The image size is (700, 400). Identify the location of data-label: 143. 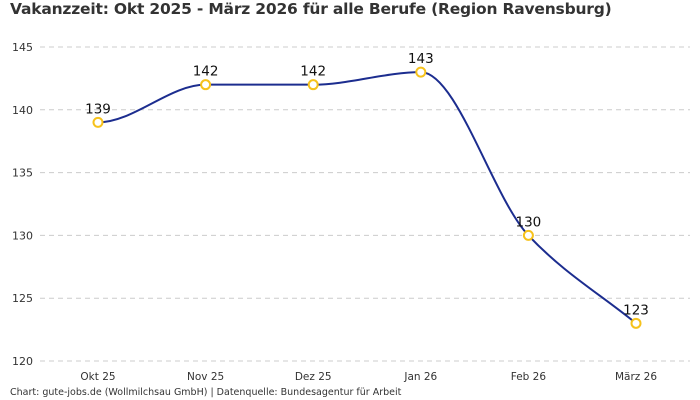
(421, 59).